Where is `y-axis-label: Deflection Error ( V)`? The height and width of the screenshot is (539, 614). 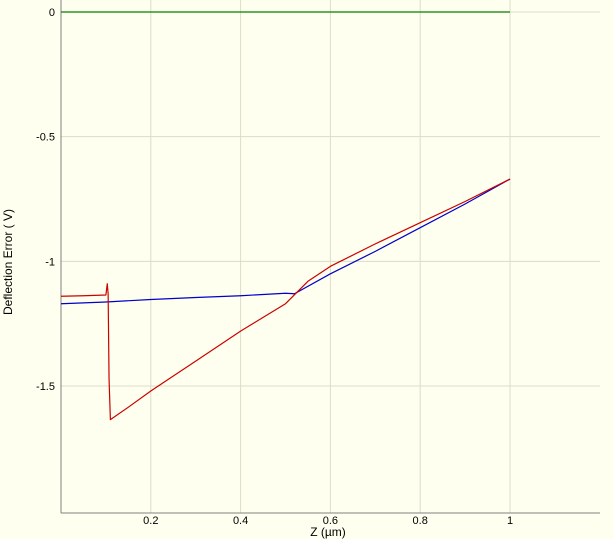 y-axis-label: Deflection Error ( V) is located at coordinates (8, 262).